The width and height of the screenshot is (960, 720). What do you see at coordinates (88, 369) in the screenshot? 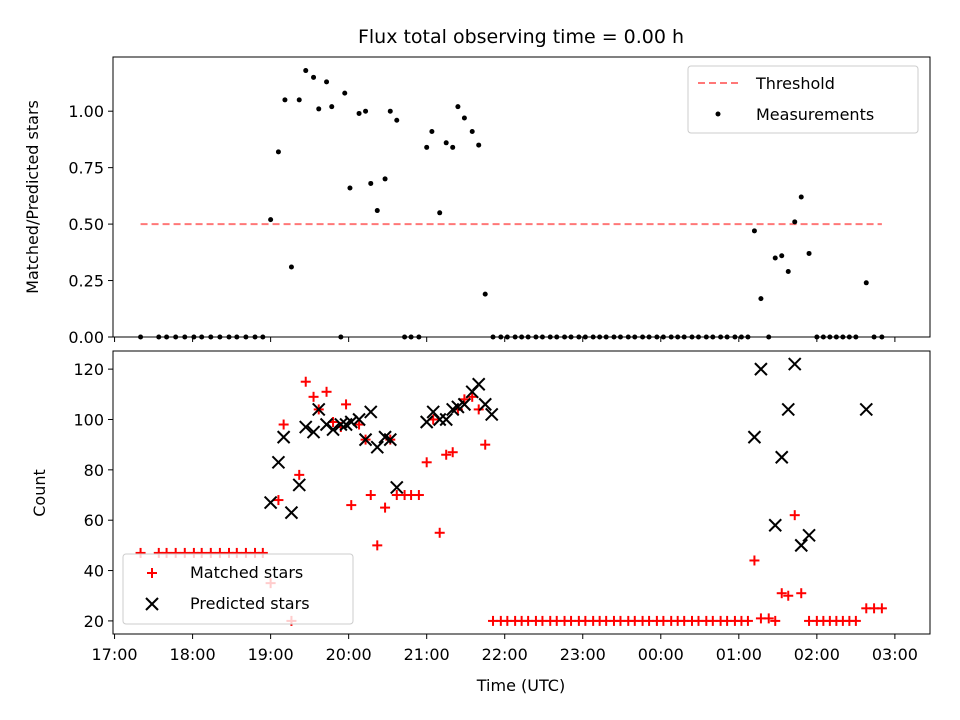
I see `bottom-y-tick-label: 120` at bounding box center [88, 369].